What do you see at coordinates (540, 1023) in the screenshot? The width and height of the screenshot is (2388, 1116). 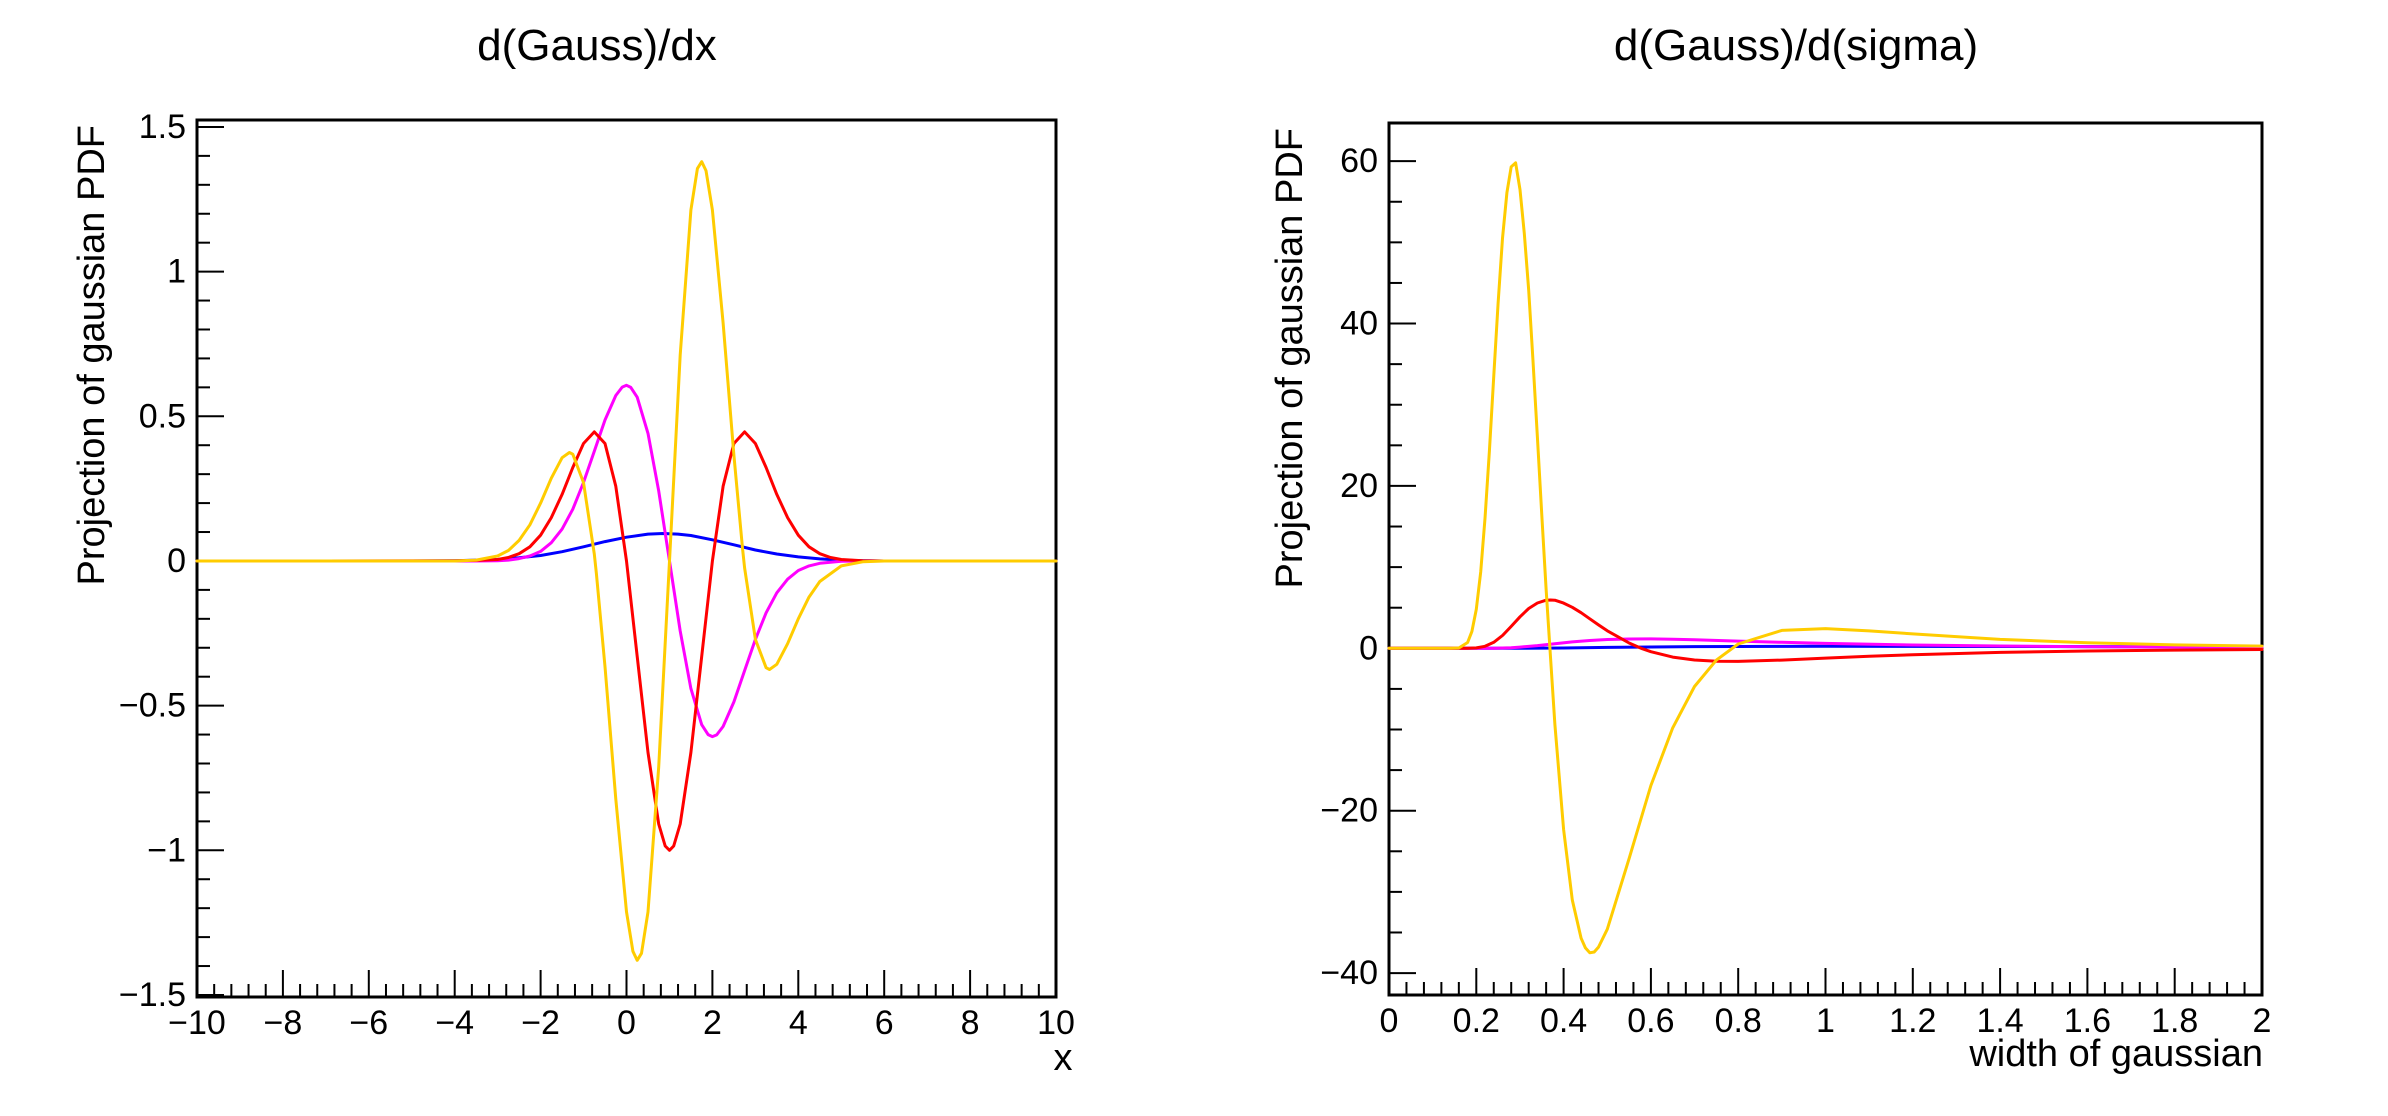 I see `x-tick-label: −2` at bounding box center [540, 1023].